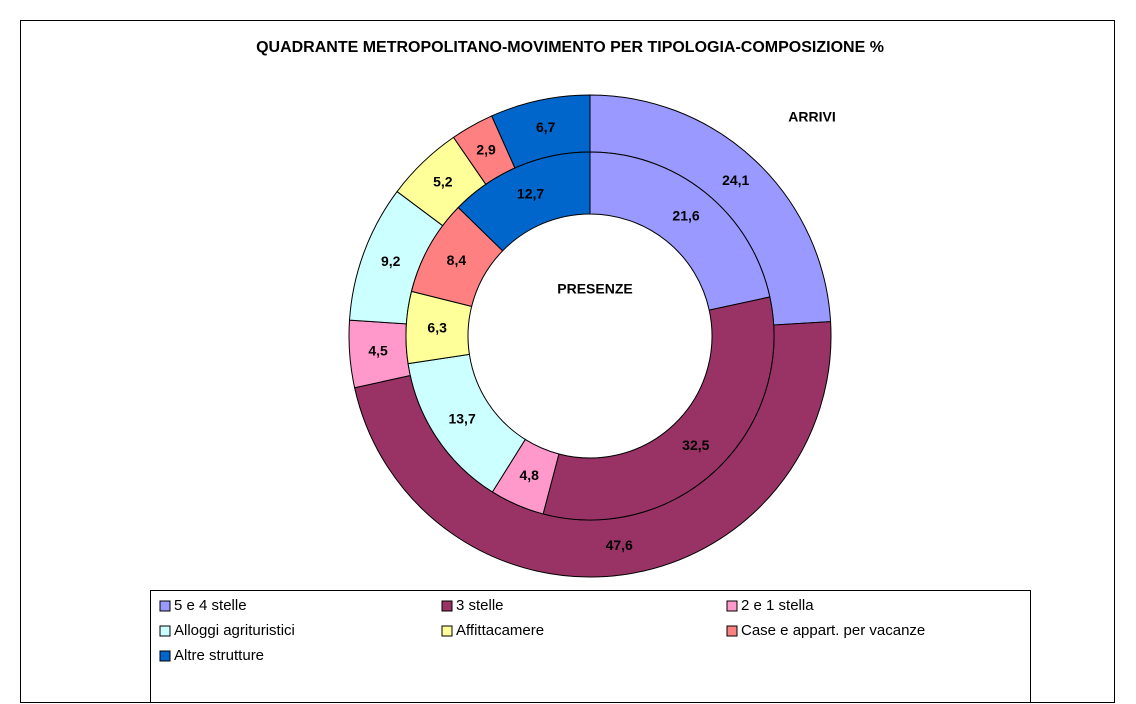 Image resolution: width=1136 pixels, height=704 pixels. Describe the element at coordinates (457, 260) in the screenshot. I see `data-label: 8,4` at that location.